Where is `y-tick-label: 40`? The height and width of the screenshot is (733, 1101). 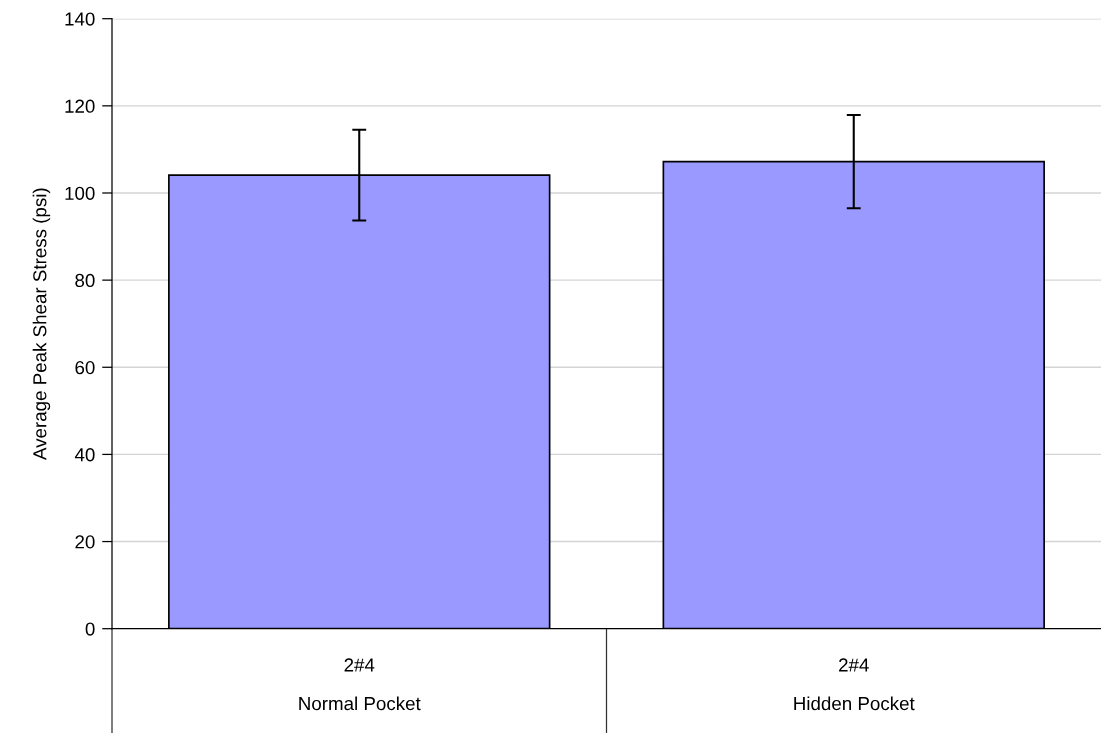 y-tick-label: 40 is located at coordinates (84, 455).